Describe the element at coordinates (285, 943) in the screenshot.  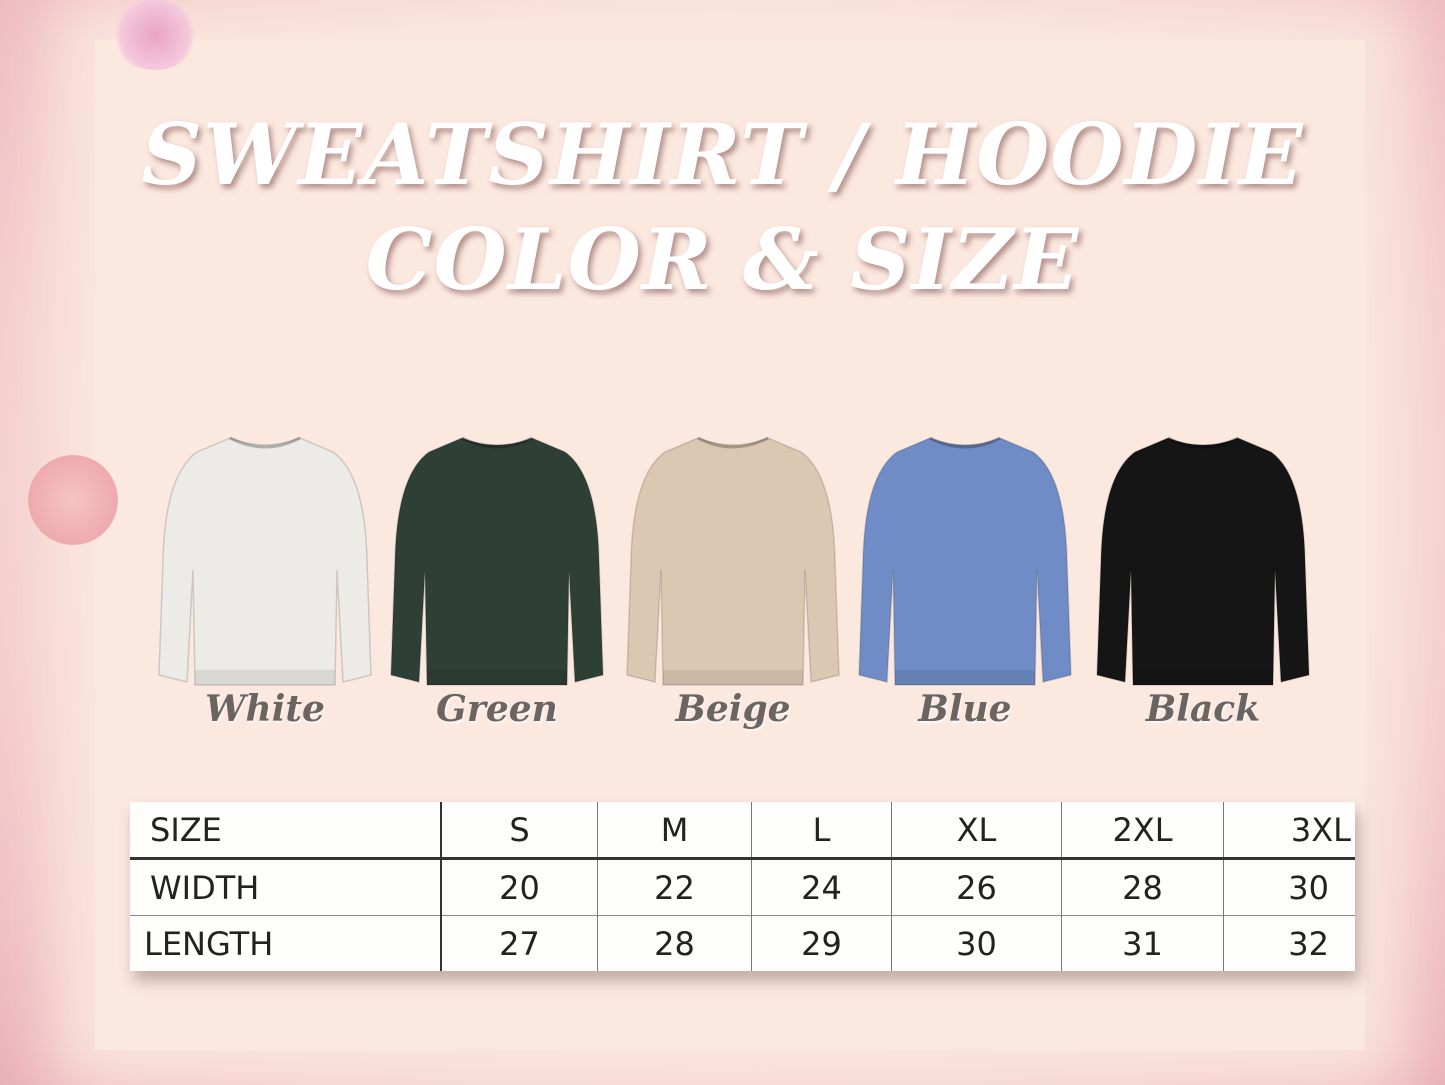
I see `row-label: LENGTH` at that location.